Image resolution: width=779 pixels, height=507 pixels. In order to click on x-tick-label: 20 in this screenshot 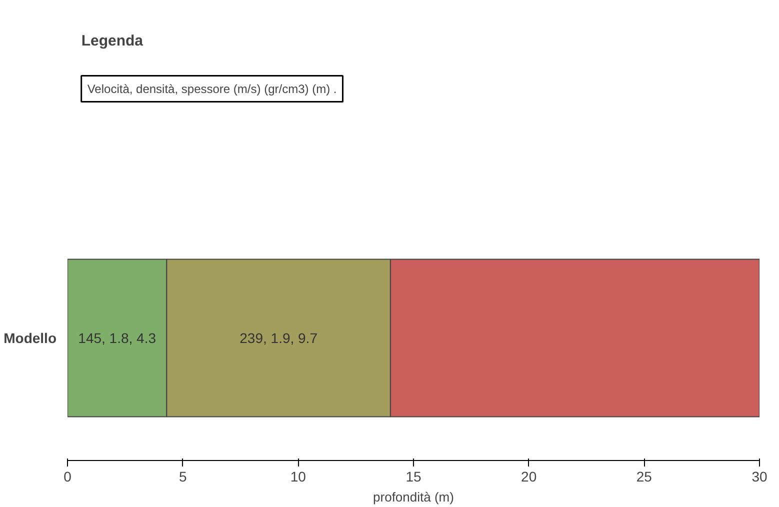, I will do `click(529, 476)`.